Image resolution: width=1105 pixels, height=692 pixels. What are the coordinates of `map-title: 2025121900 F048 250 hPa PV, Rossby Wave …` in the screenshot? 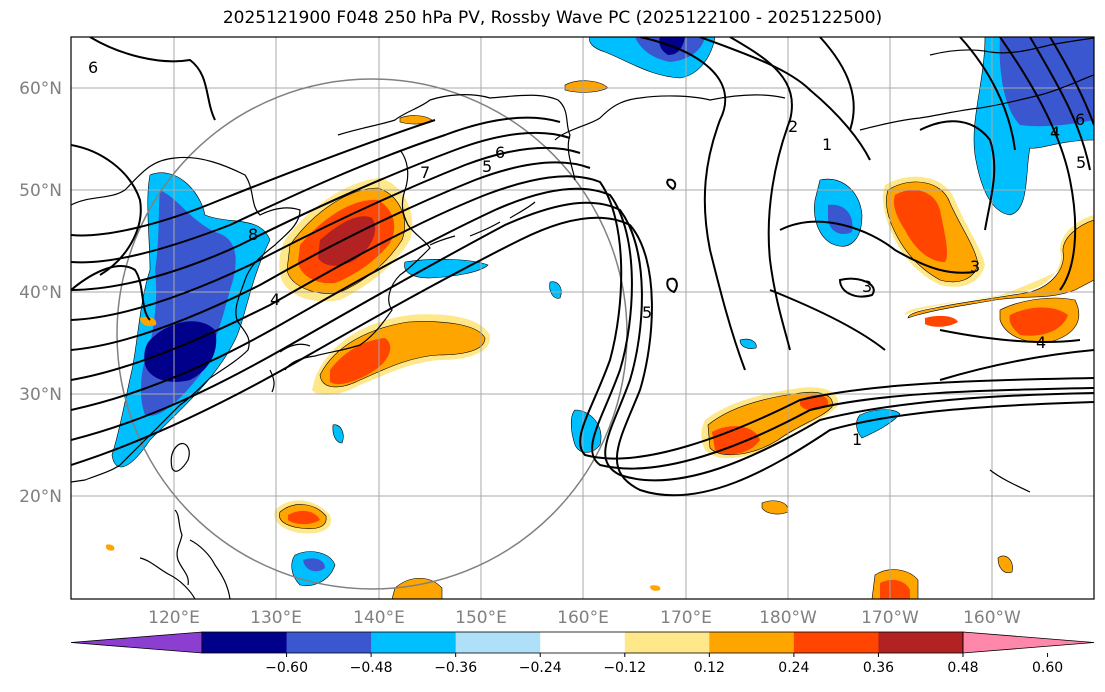 It's located at (552, 18).